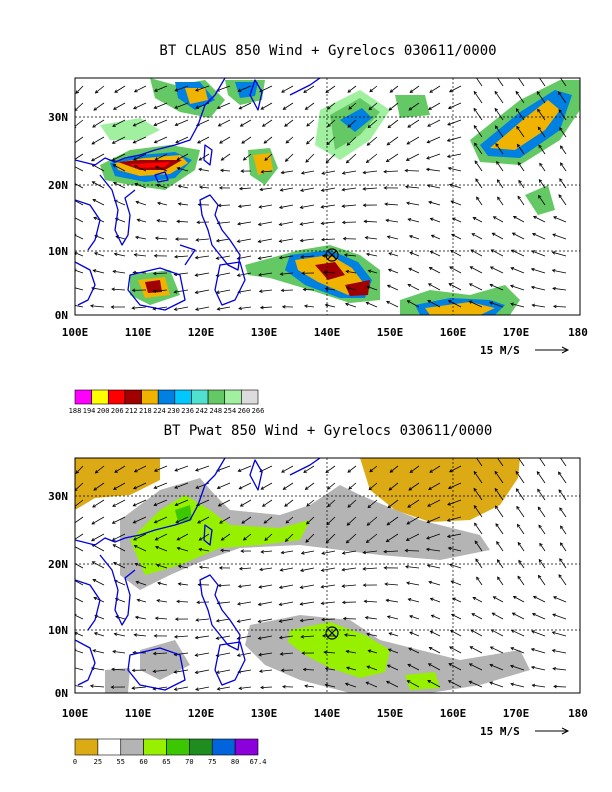  I want to click on colorbar-label: 80, so click(235, 762).